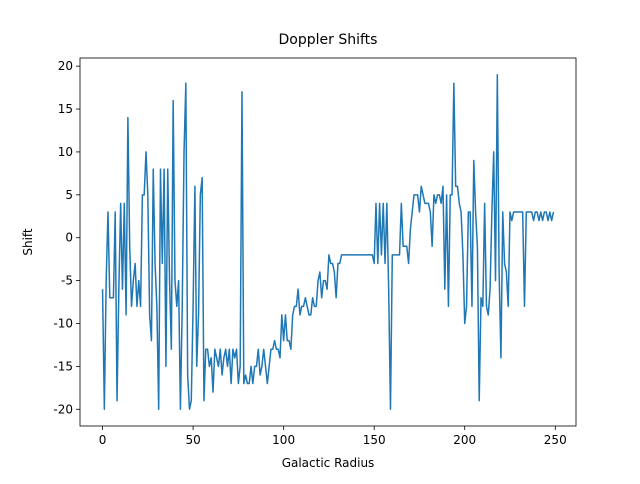 The height and width of the screenshot is (484, 640). Describe the element at coordinates (283, 440) in the screenshot. I see `x-tick-label: 100` at that location.